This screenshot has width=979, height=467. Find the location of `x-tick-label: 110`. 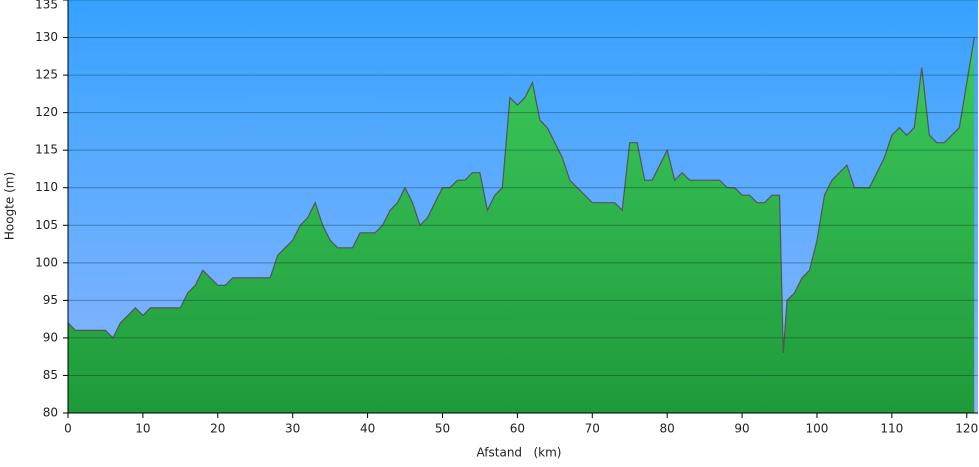

x-tick-label: 110 is located at coordinates (891, 429).